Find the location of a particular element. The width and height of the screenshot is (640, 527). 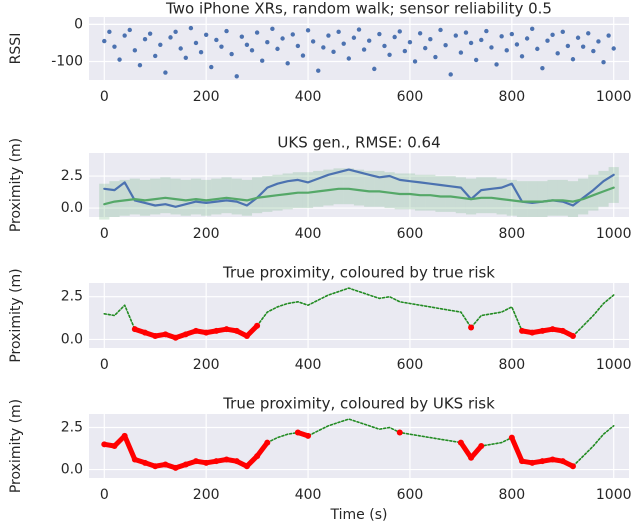

x-tick-label: 200 is located at coordinates (206, 365).